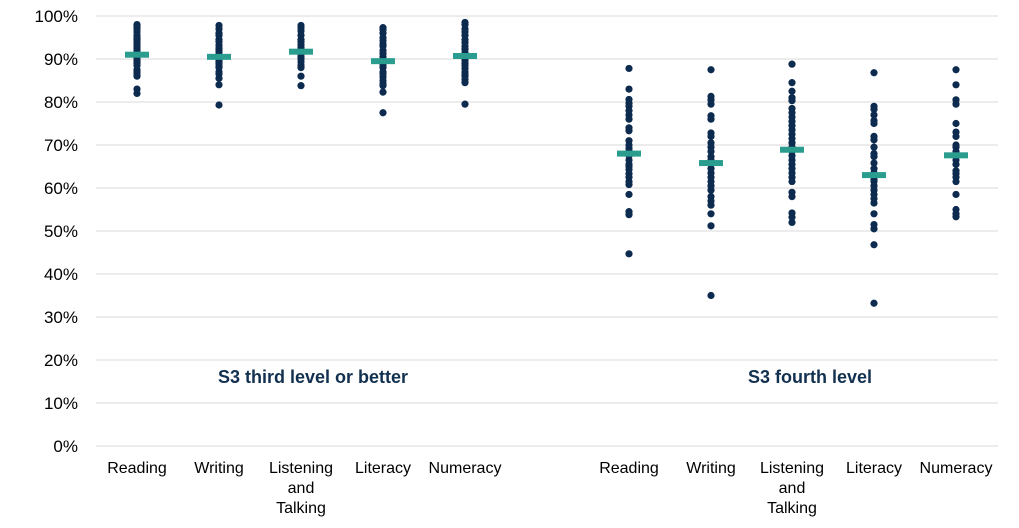  What do you see at coordinates (61, 188) in the screenshot?
I see `y-tick-label: 60%` at bounding box center [61, 188].